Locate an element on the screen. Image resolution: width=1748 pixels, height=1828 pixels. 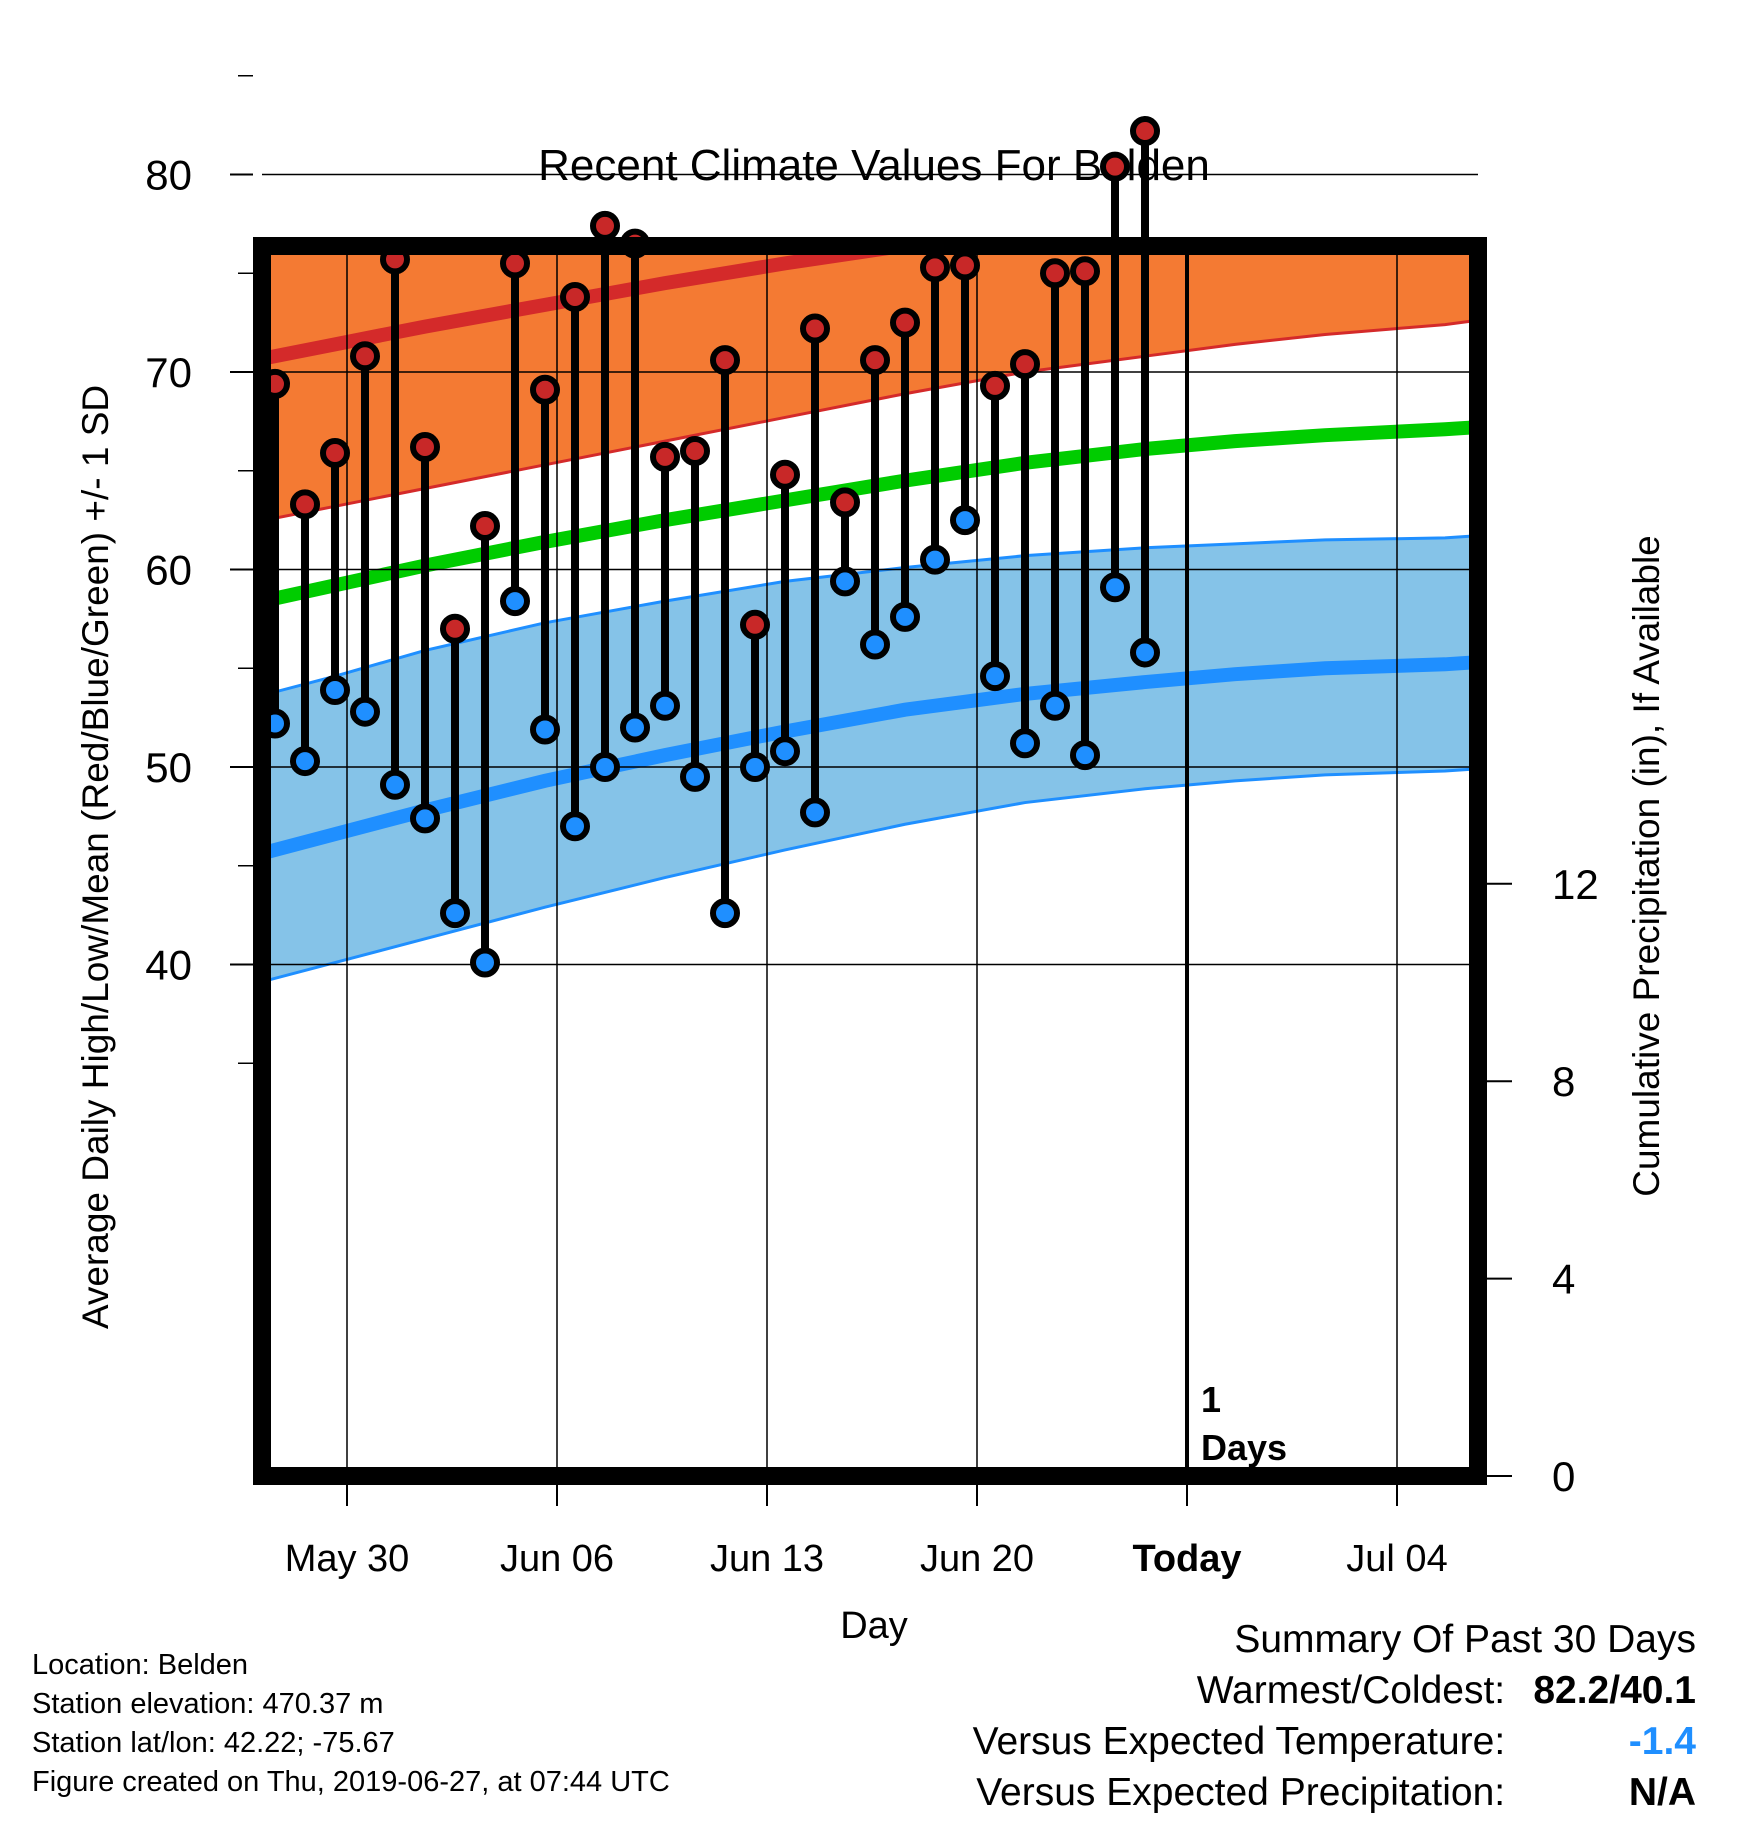
x-tick-label: Jul 04 is located at coordinates (1396, 1559).